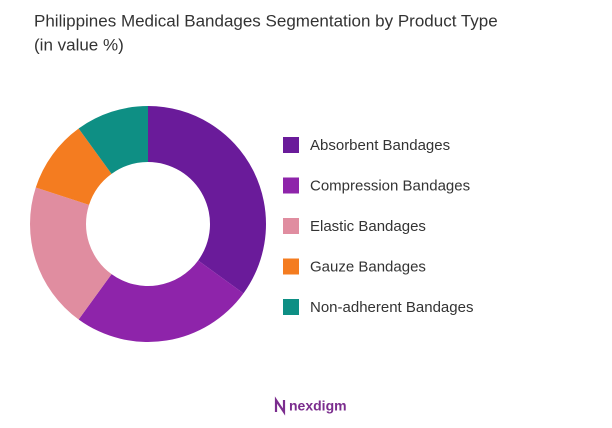 This screenshot has height=428, width=612. Describe the element at coordinates (280, 406) in the screenshot. I see `logo-icon` at that location.